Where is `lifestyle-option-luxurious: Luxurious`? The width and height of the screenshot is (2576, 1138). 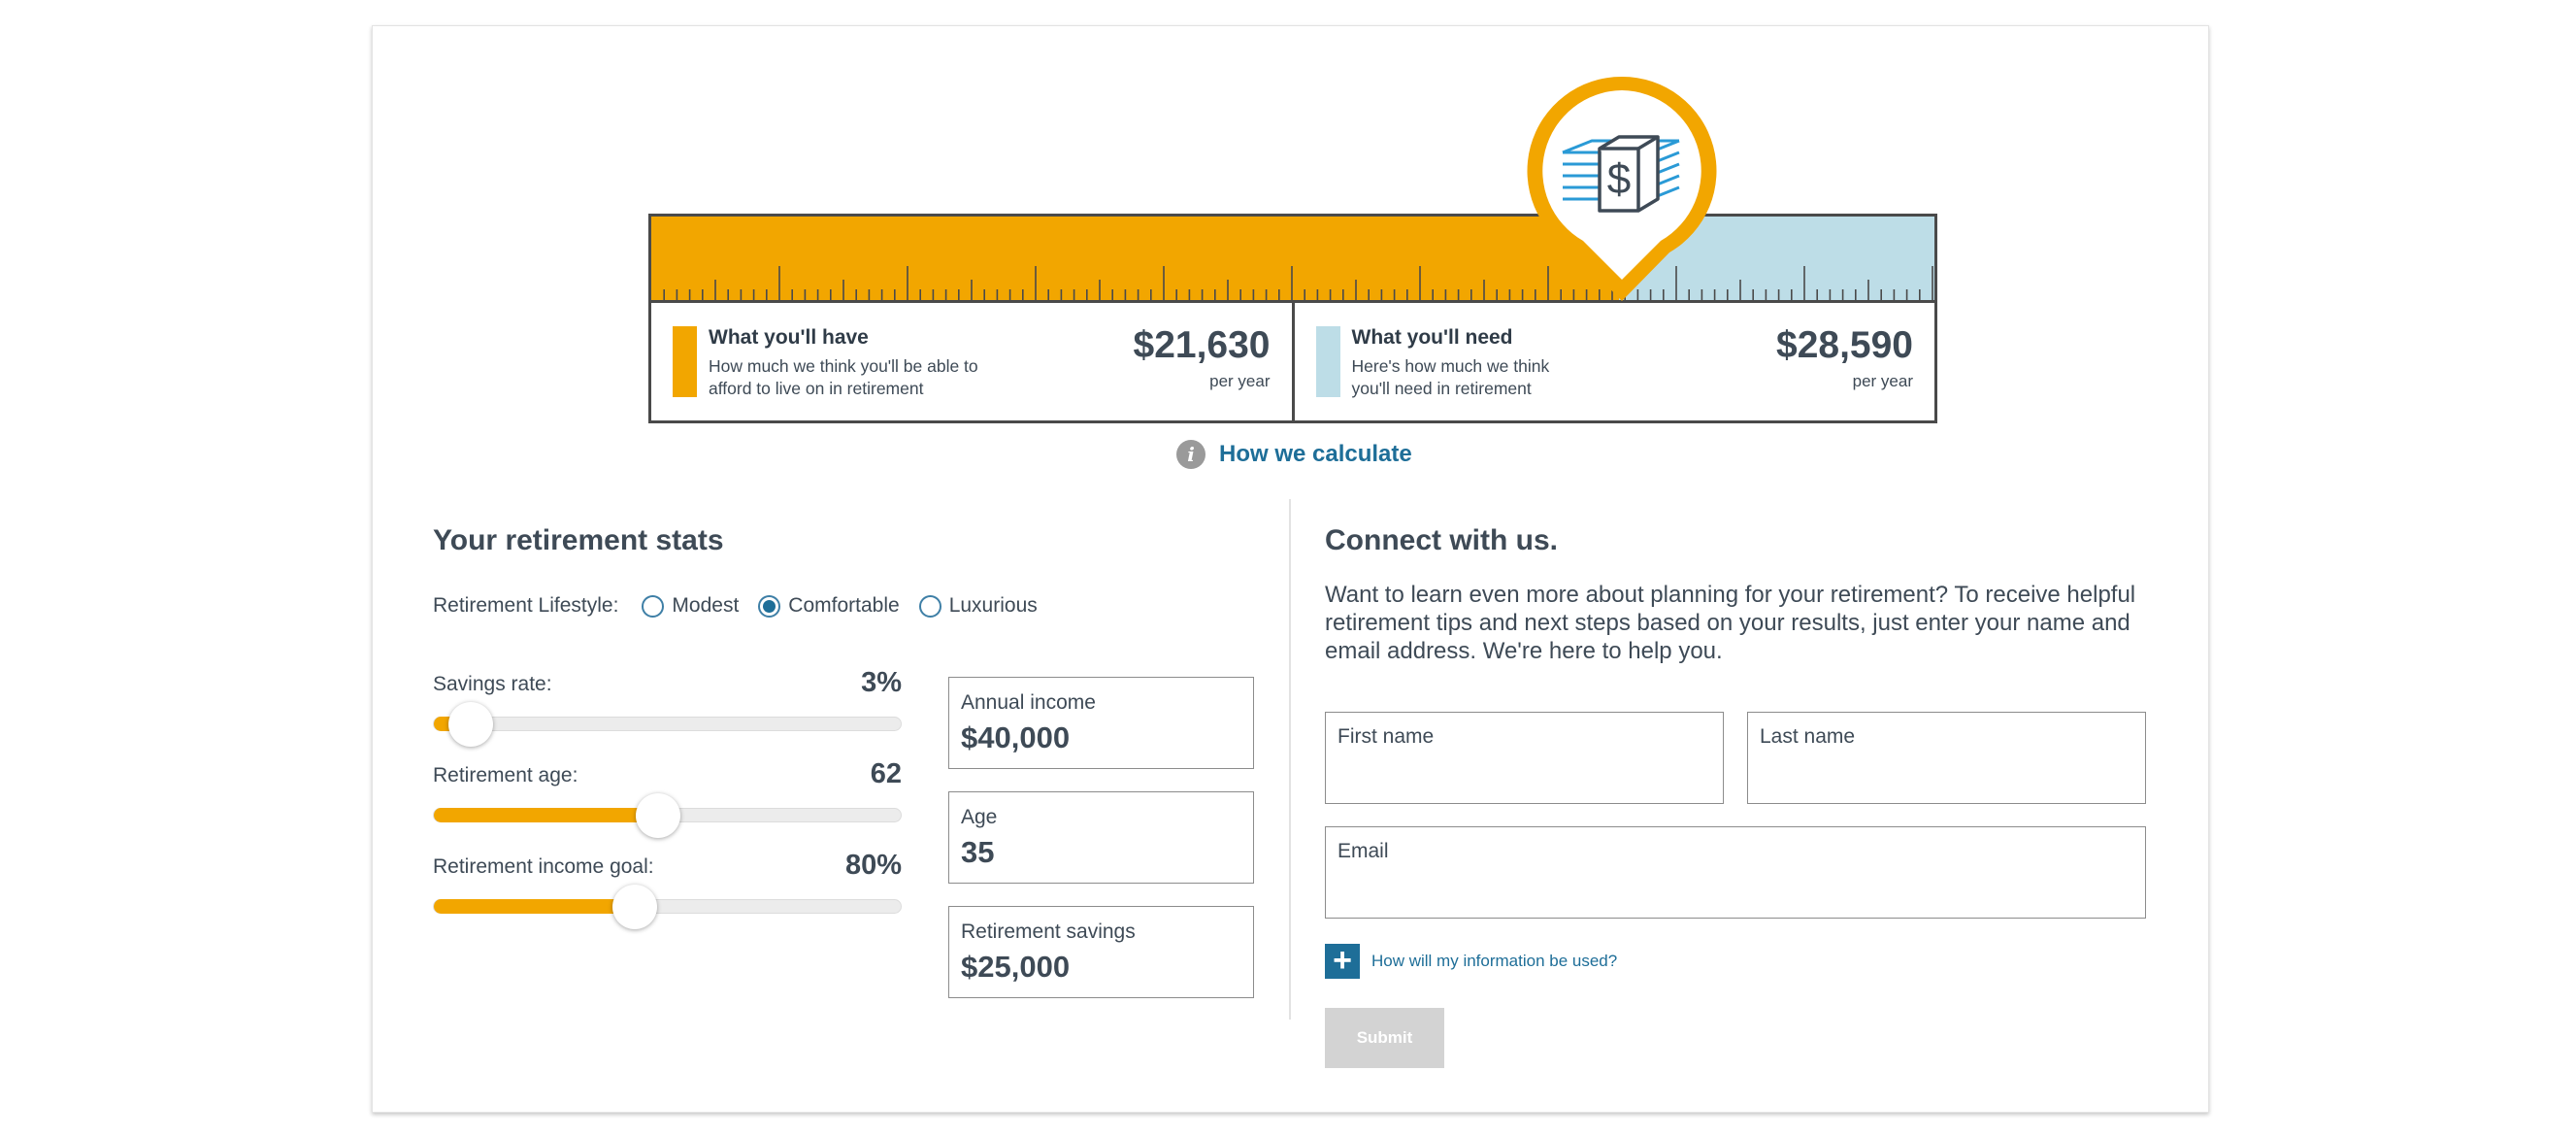
lifestyle-option-luxurious: Luxurious is located at coordinates (978, 606).